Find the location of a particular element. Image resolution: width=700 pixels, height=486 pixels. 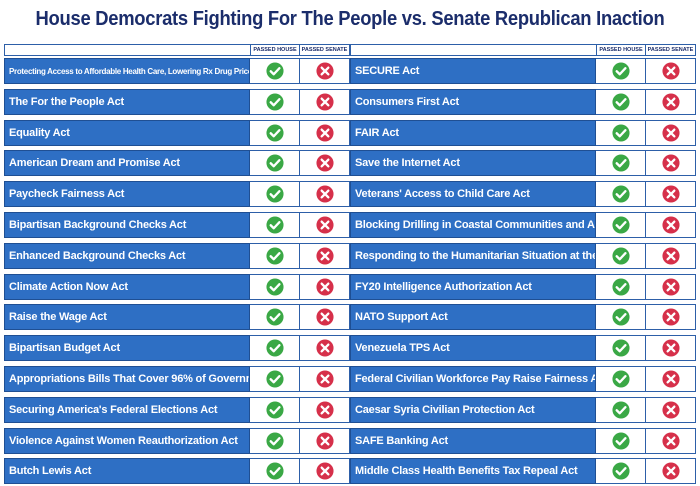

table-header: PASSED HOUSE PASSED SENATE is located at coordinates (177, 50).